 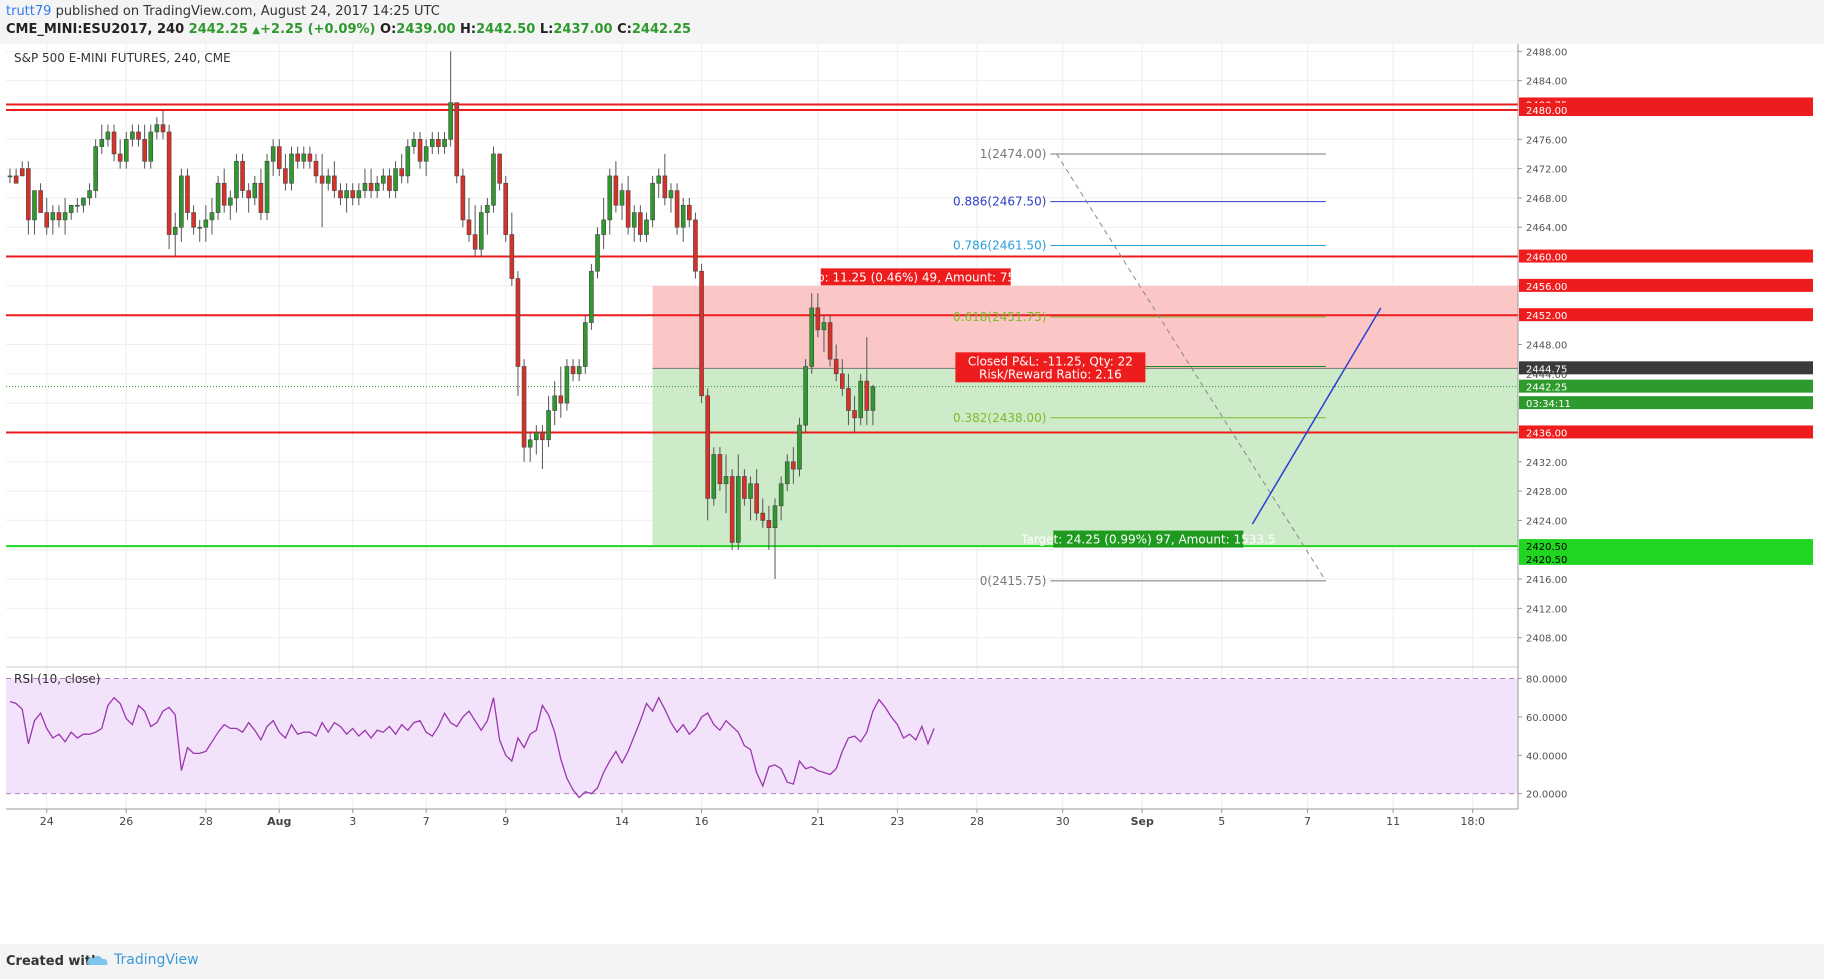 I want to click on rsi-tick-label: 40.0000, so click(x=1546, y=756).